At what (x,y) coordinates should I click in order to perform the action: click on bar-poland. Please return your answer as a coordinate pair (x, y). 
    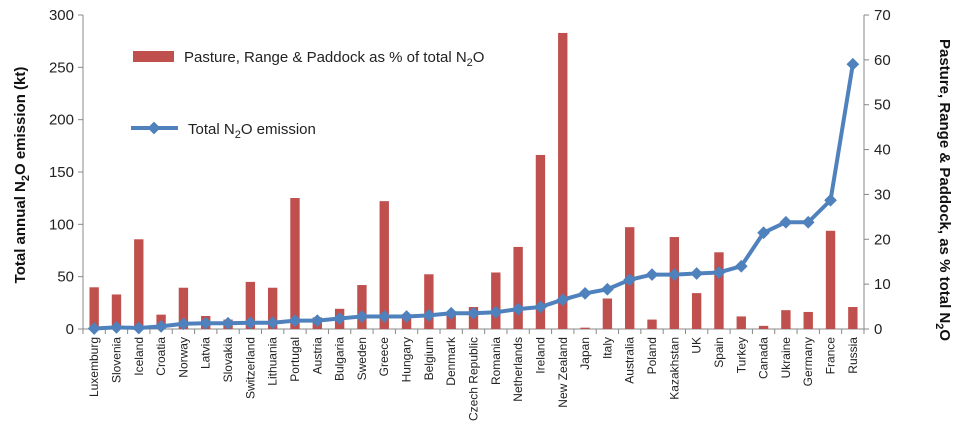
    Looking at the image, I should click on (652, 324).